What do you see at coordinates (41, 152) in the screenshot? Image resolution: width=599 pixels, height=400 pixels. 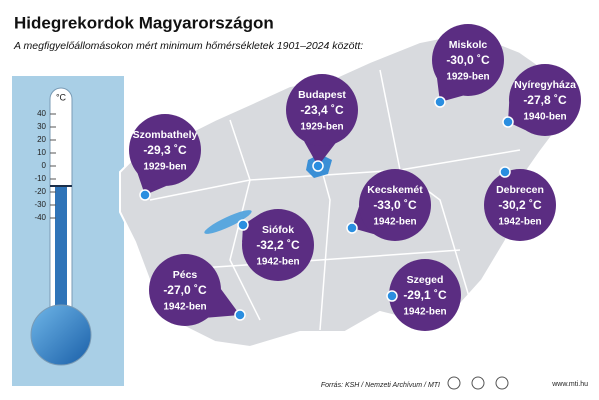 I see `thermometer-tick-label: 10` at bounding box center [41, 152].